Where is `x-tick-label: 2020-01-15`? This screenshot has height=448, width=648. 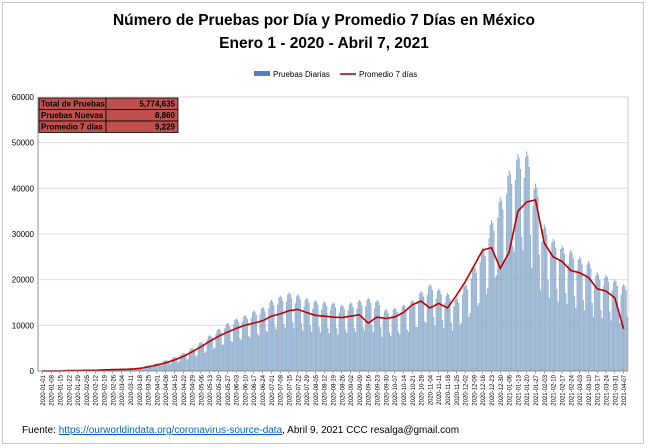
x-tick-label: 2020-01-15 is located at coordinates (62, 389).